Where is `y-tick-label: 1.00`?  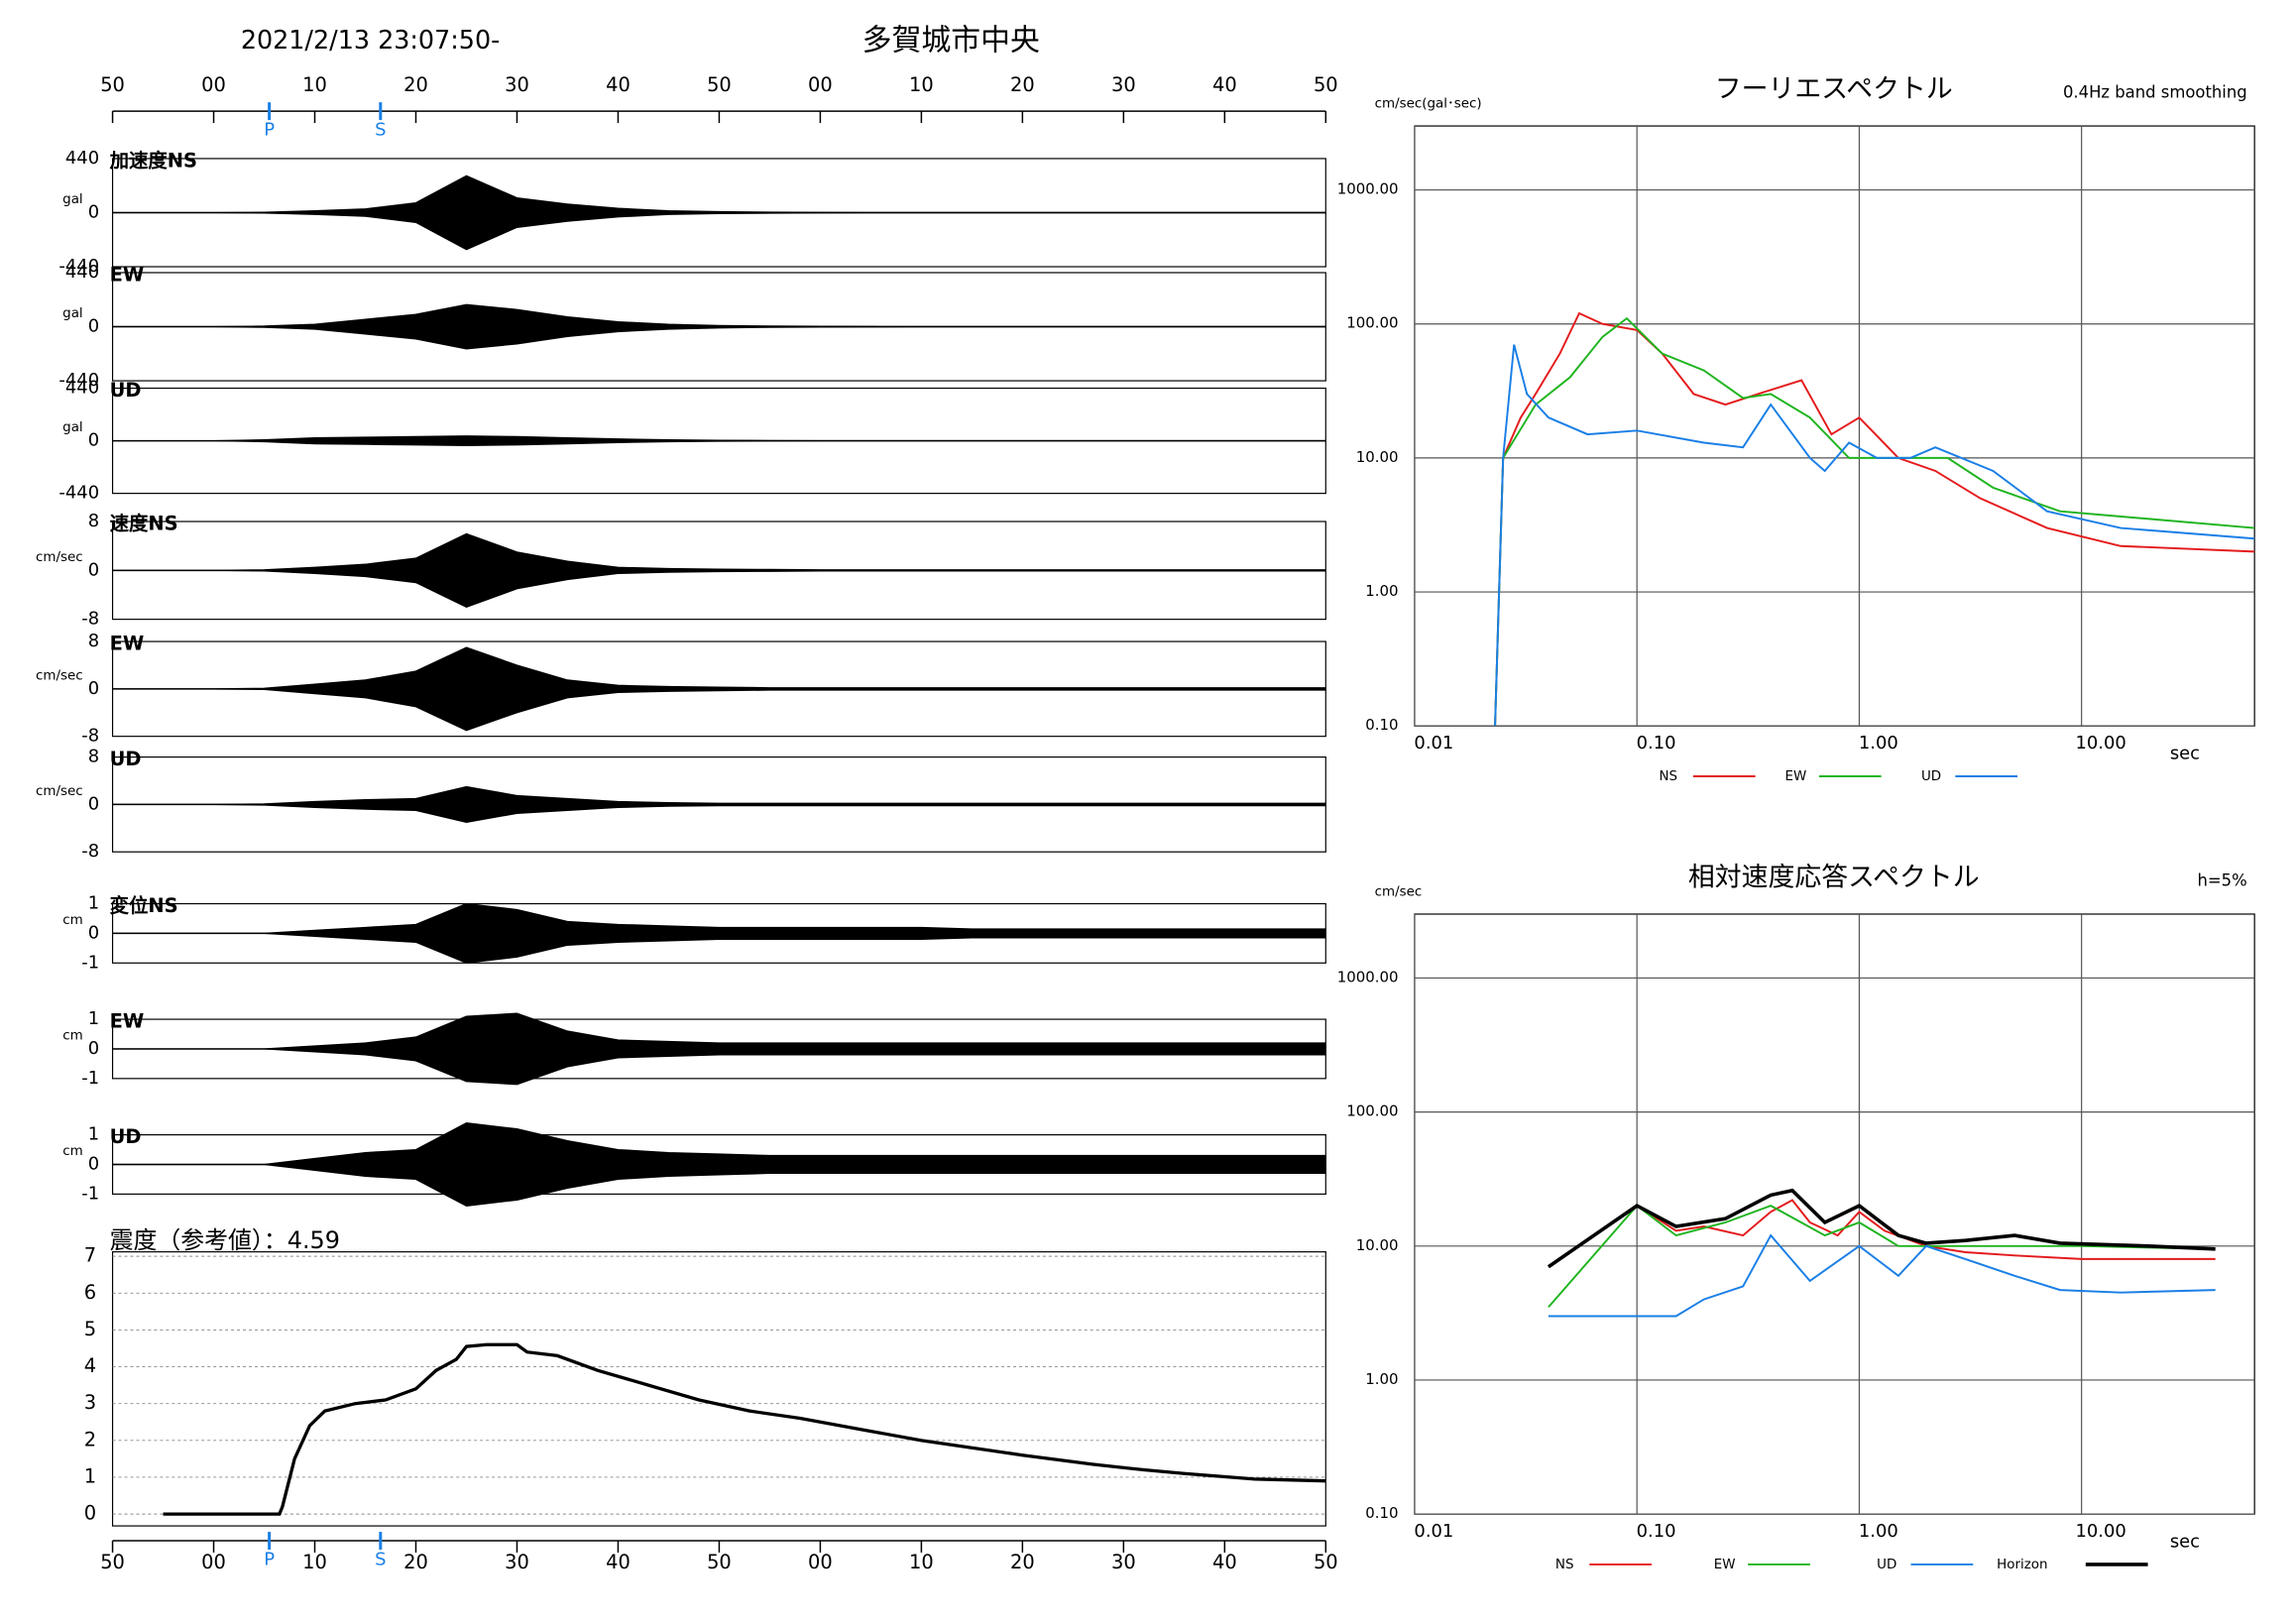
y-tick-label: 1.00 is located at coordinates (1382, 591).